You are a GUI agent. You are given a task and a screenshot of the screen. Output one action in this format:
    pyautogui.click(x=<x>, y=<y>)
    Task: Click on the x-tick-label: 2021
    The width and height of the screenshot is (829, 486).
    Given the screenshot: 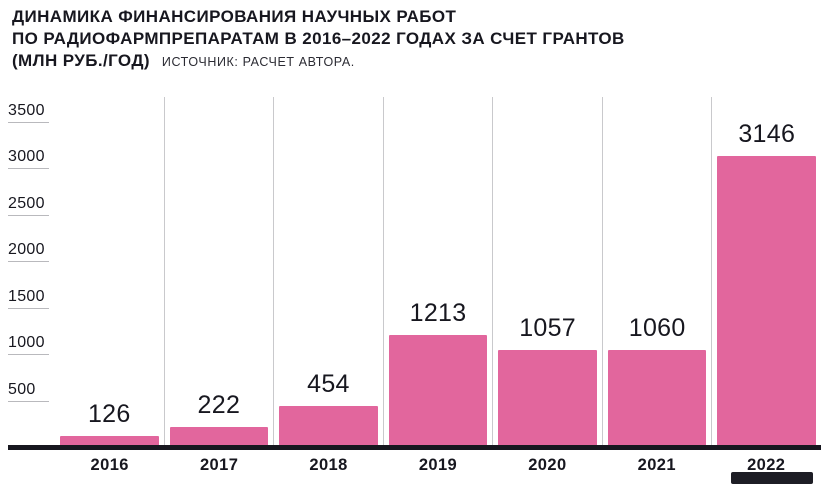 What is the action you would take?
    pyautogui.click(x=656, y=465)
    